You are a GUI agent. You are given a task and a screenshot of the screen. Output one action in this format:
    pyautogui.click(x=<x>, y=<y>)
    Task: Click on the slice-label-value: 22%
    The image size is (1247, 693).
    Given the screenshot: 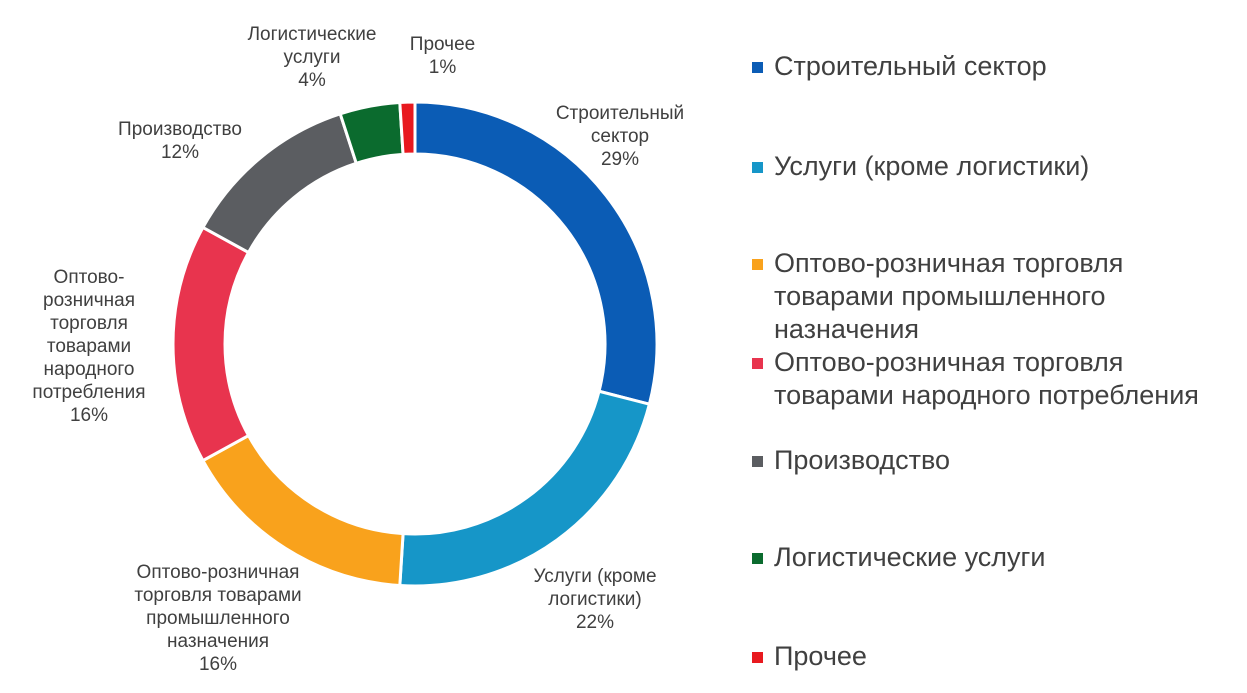 What is the action you would take?
    pyautogui.click(x=595, y=622)
    